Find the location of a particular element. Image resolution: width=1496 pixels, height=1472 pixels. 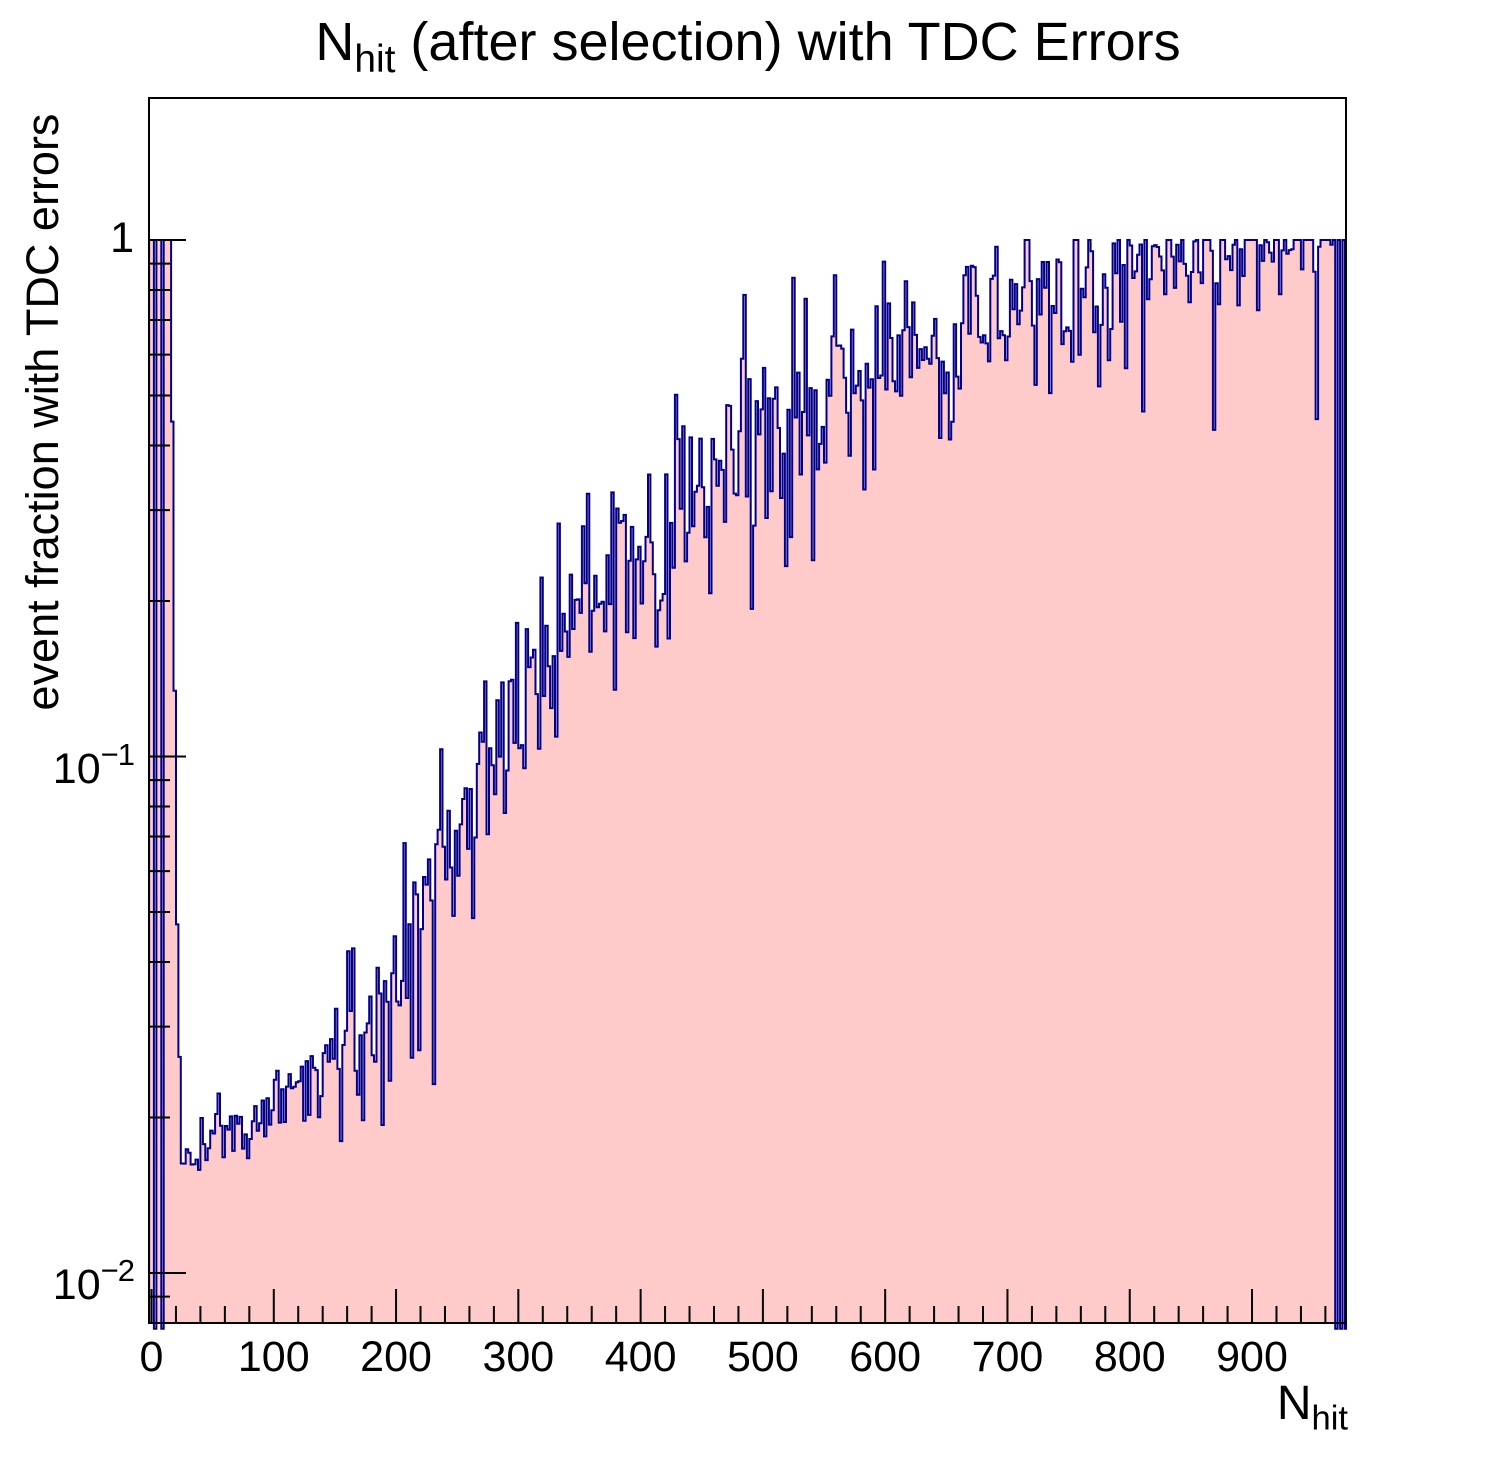

x-tick-label: 0 is located at coordinates (151, 1357).